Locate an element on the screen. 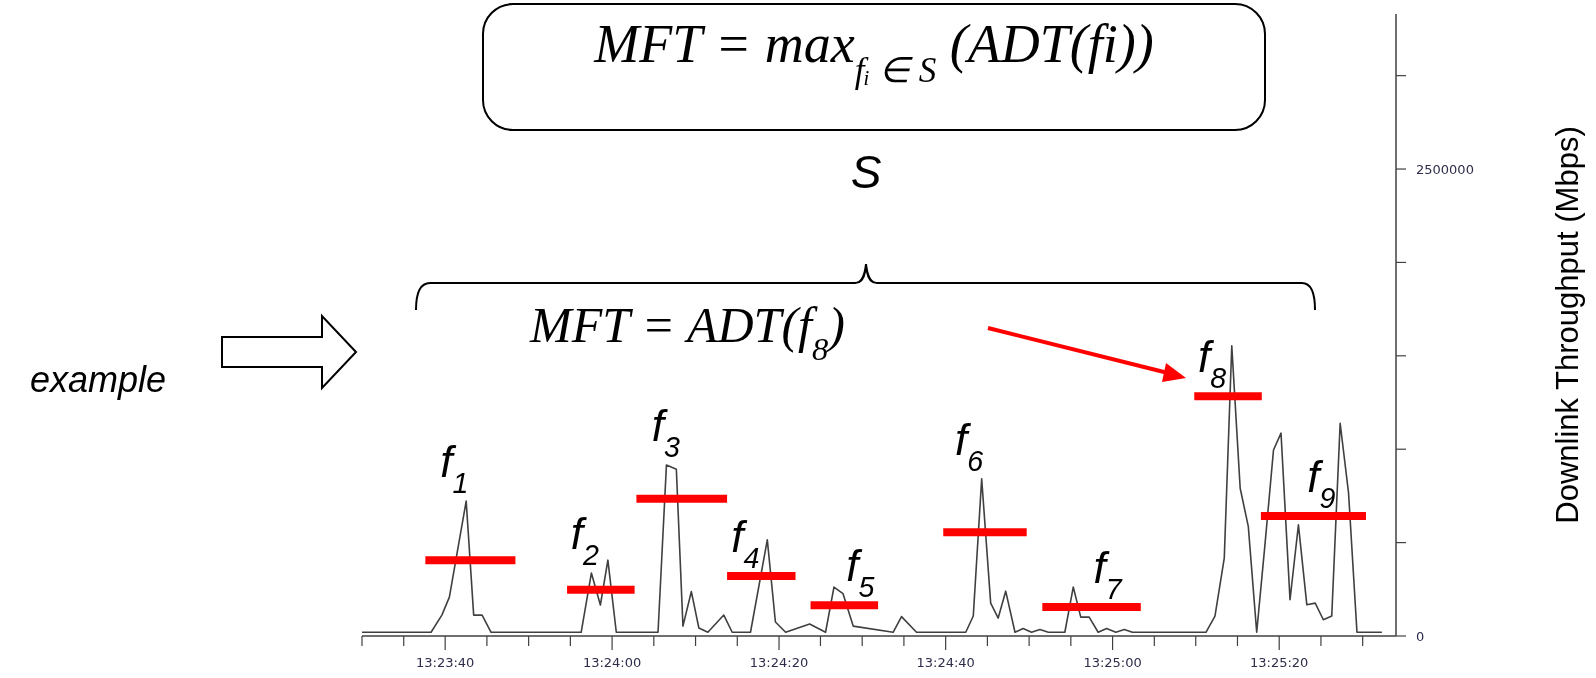  y-axis-title: Downlink Throughput (Mbps) is located at coordinates (1567, 325).